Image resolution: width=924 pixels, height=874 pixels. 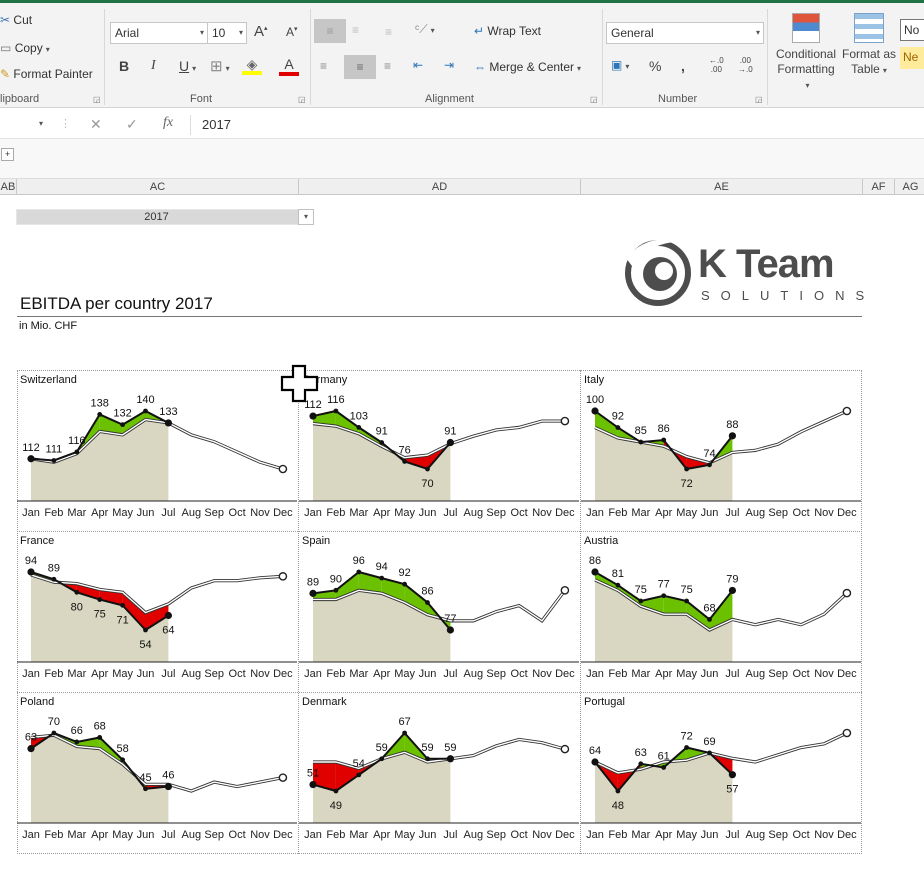 What do you see at coordinates (145, 778) in the screenshot?
I see `data-label: 45` at bounding box center [145, 778].